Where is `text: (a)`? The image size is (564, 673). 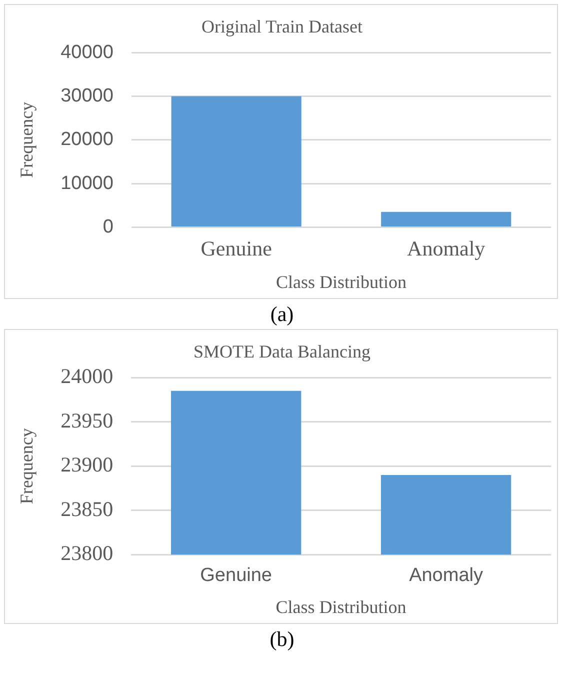
text: (a) is located at coordinates (282, 314).